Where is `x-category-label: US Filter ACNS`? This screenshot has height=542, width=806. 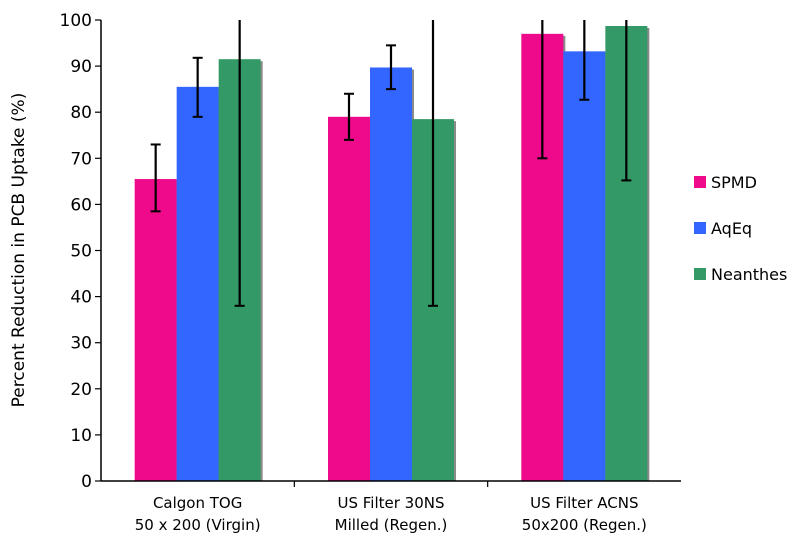 x-category-label: US Filter ACNS is located at coordinates (584, 503).